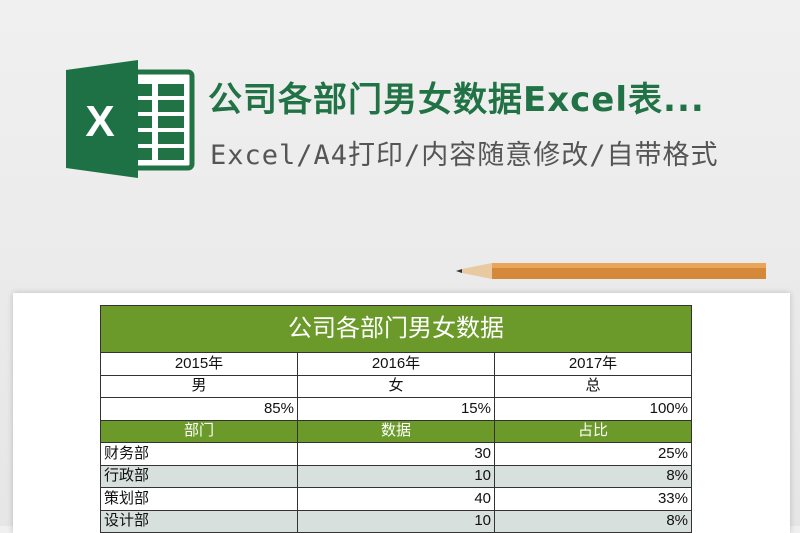 The image size is (800, 533). What do you see at coordinates (396, 386) in the screenshot?
I see `gender-cell: 女` at bounding box center [396, 386].